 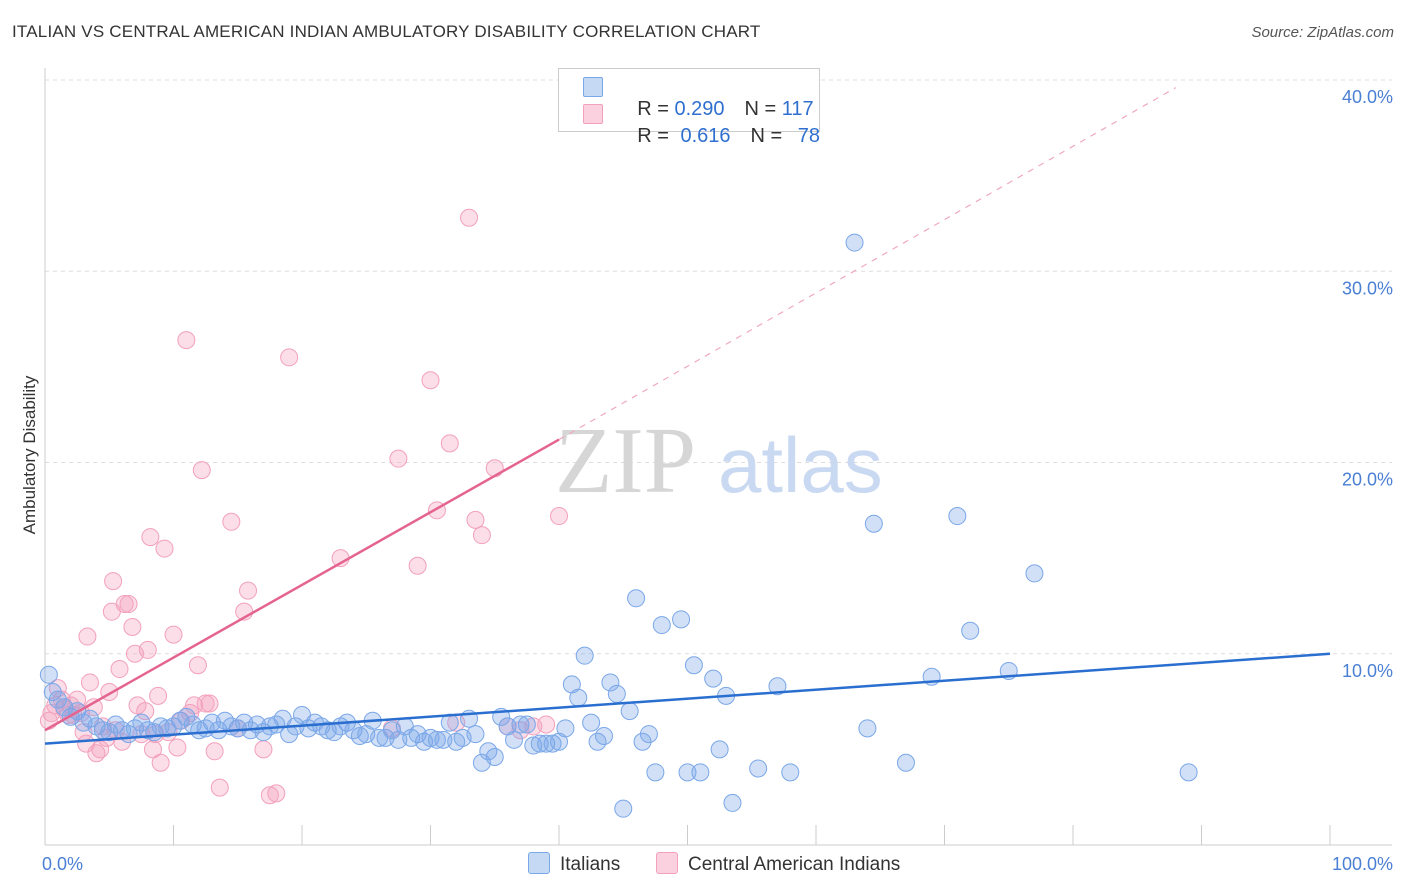 What do you see at coordinates (593, 114) in the screenshot?
I see `legend-swatch-cai` at bounding box center [593, 114].